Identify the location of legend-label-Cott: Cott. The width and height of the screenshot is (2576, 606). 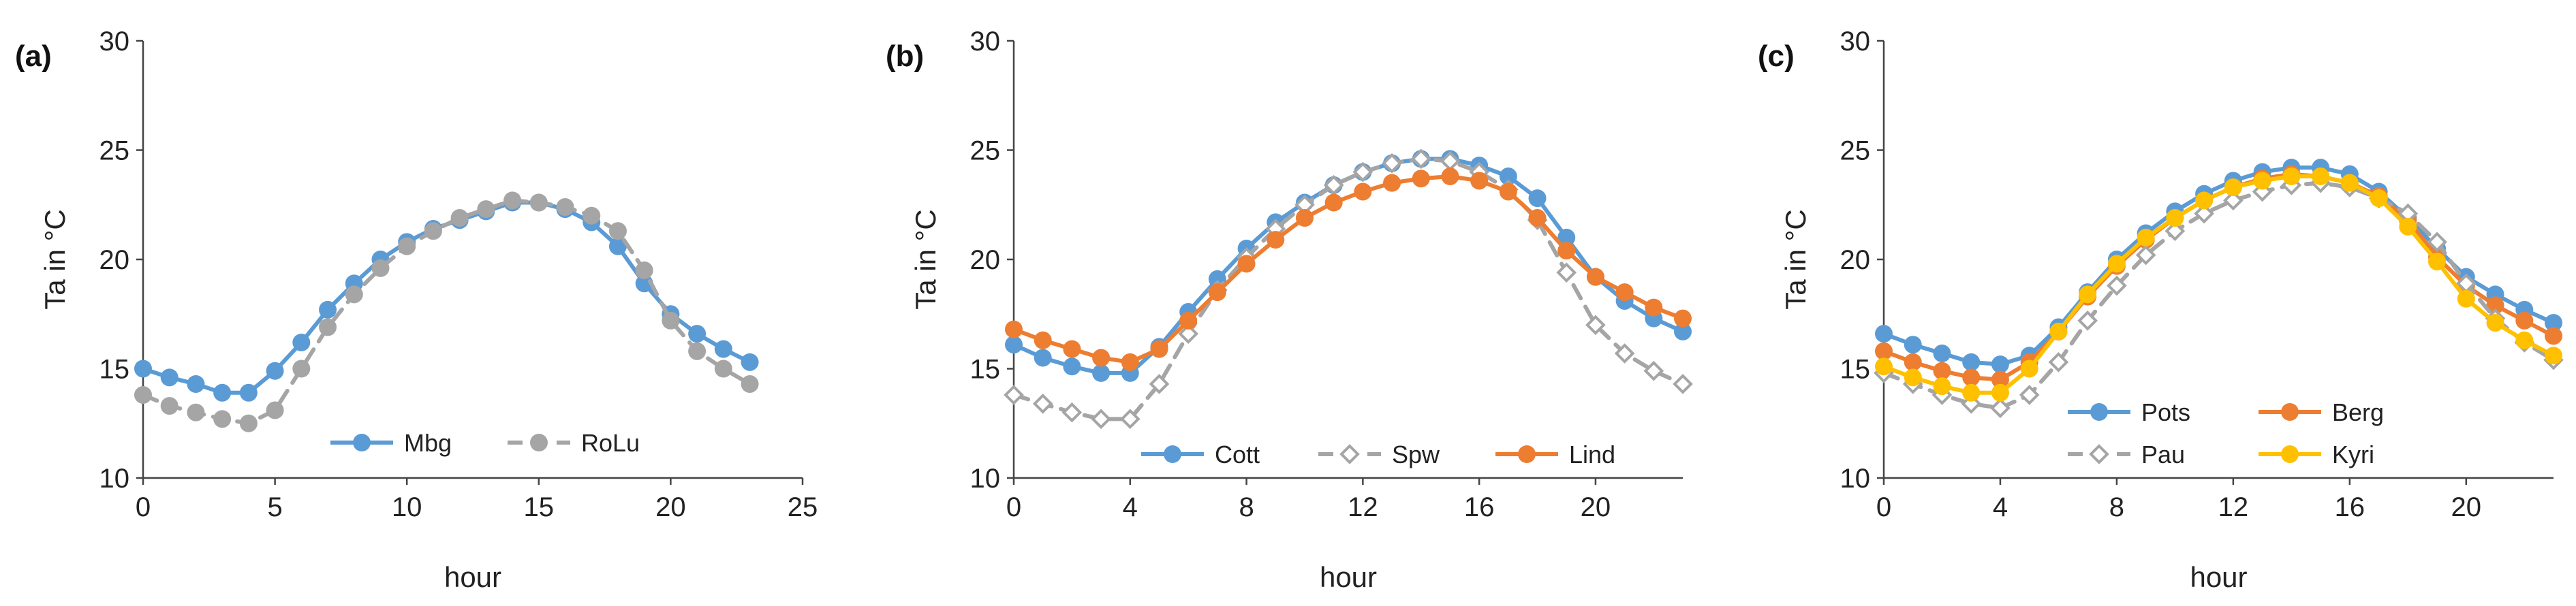
(1237, 454).